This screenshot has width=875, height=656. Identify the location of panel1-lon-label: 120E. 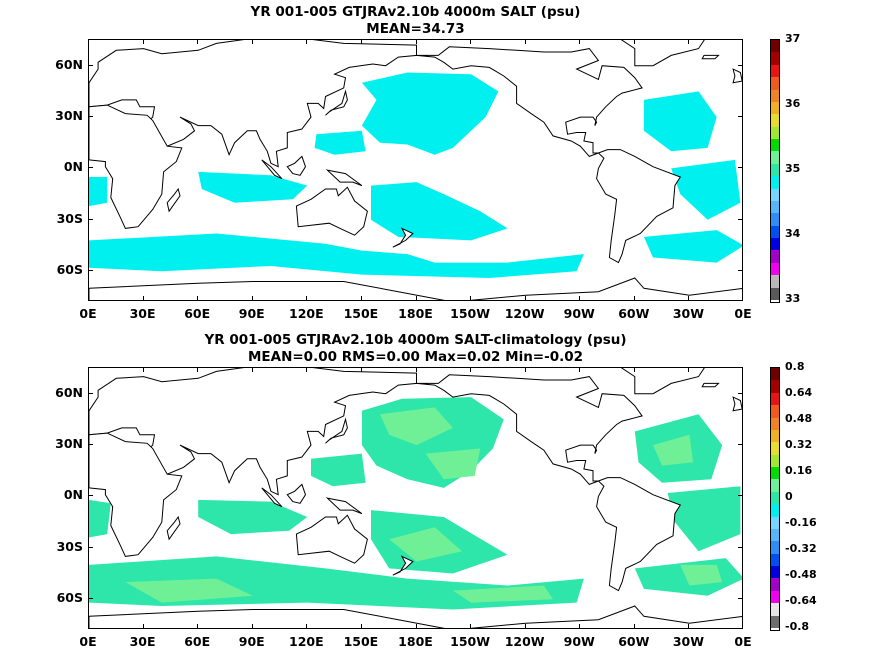
(306, 313).